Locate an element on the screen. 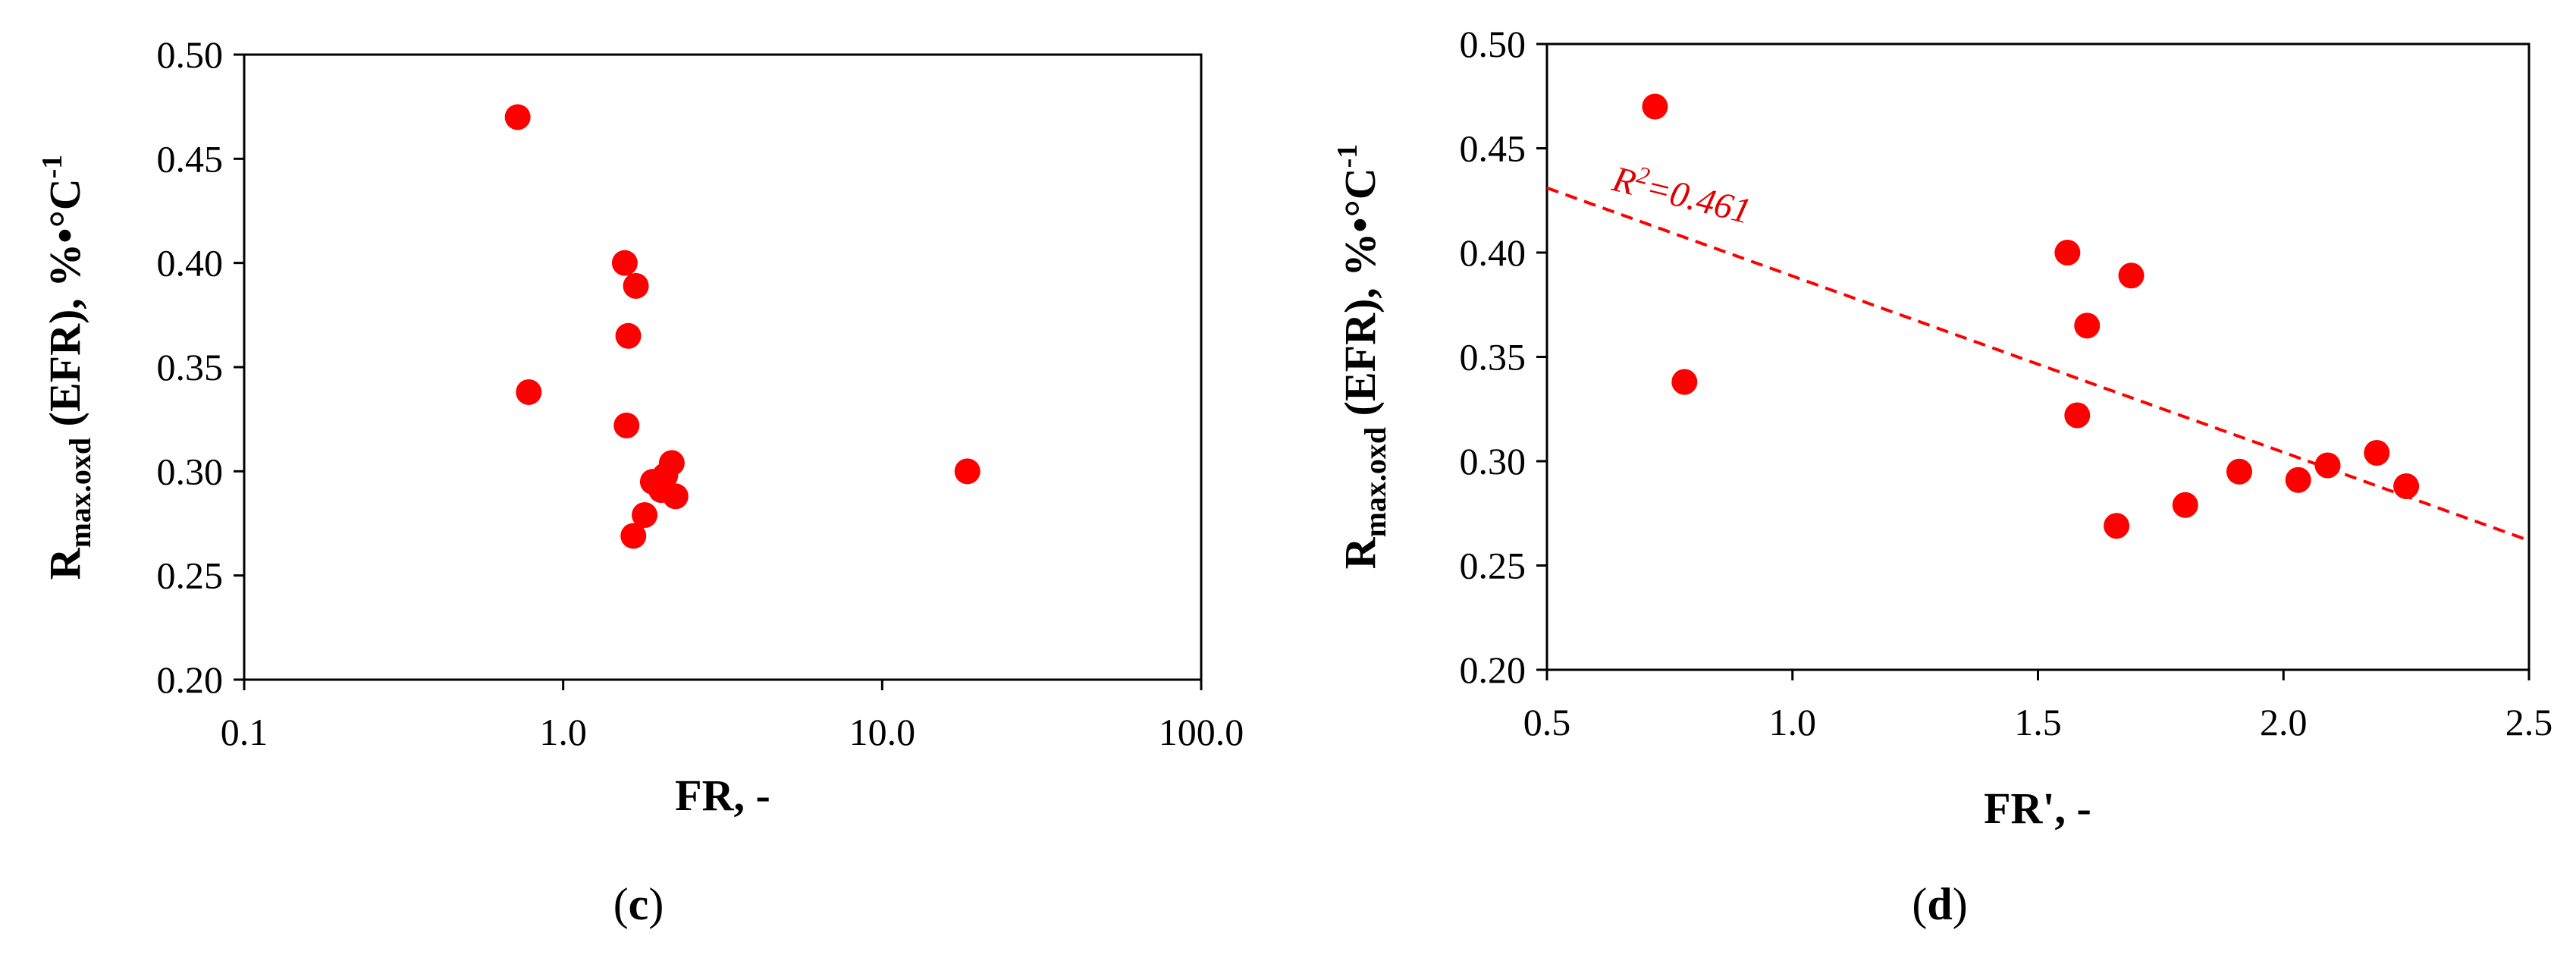  y-tick-labels-d: 0.20 0.25 0.30 0.35 0.40 0.45 0.50 is located at coordinates (1493, 357).